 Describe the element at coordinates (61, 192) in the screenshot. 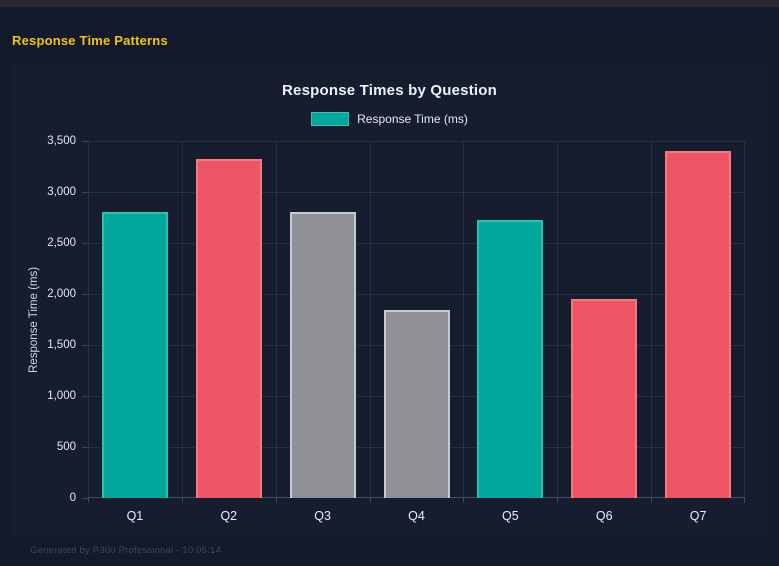

I see `y-tick-label: 3,000` at that location.